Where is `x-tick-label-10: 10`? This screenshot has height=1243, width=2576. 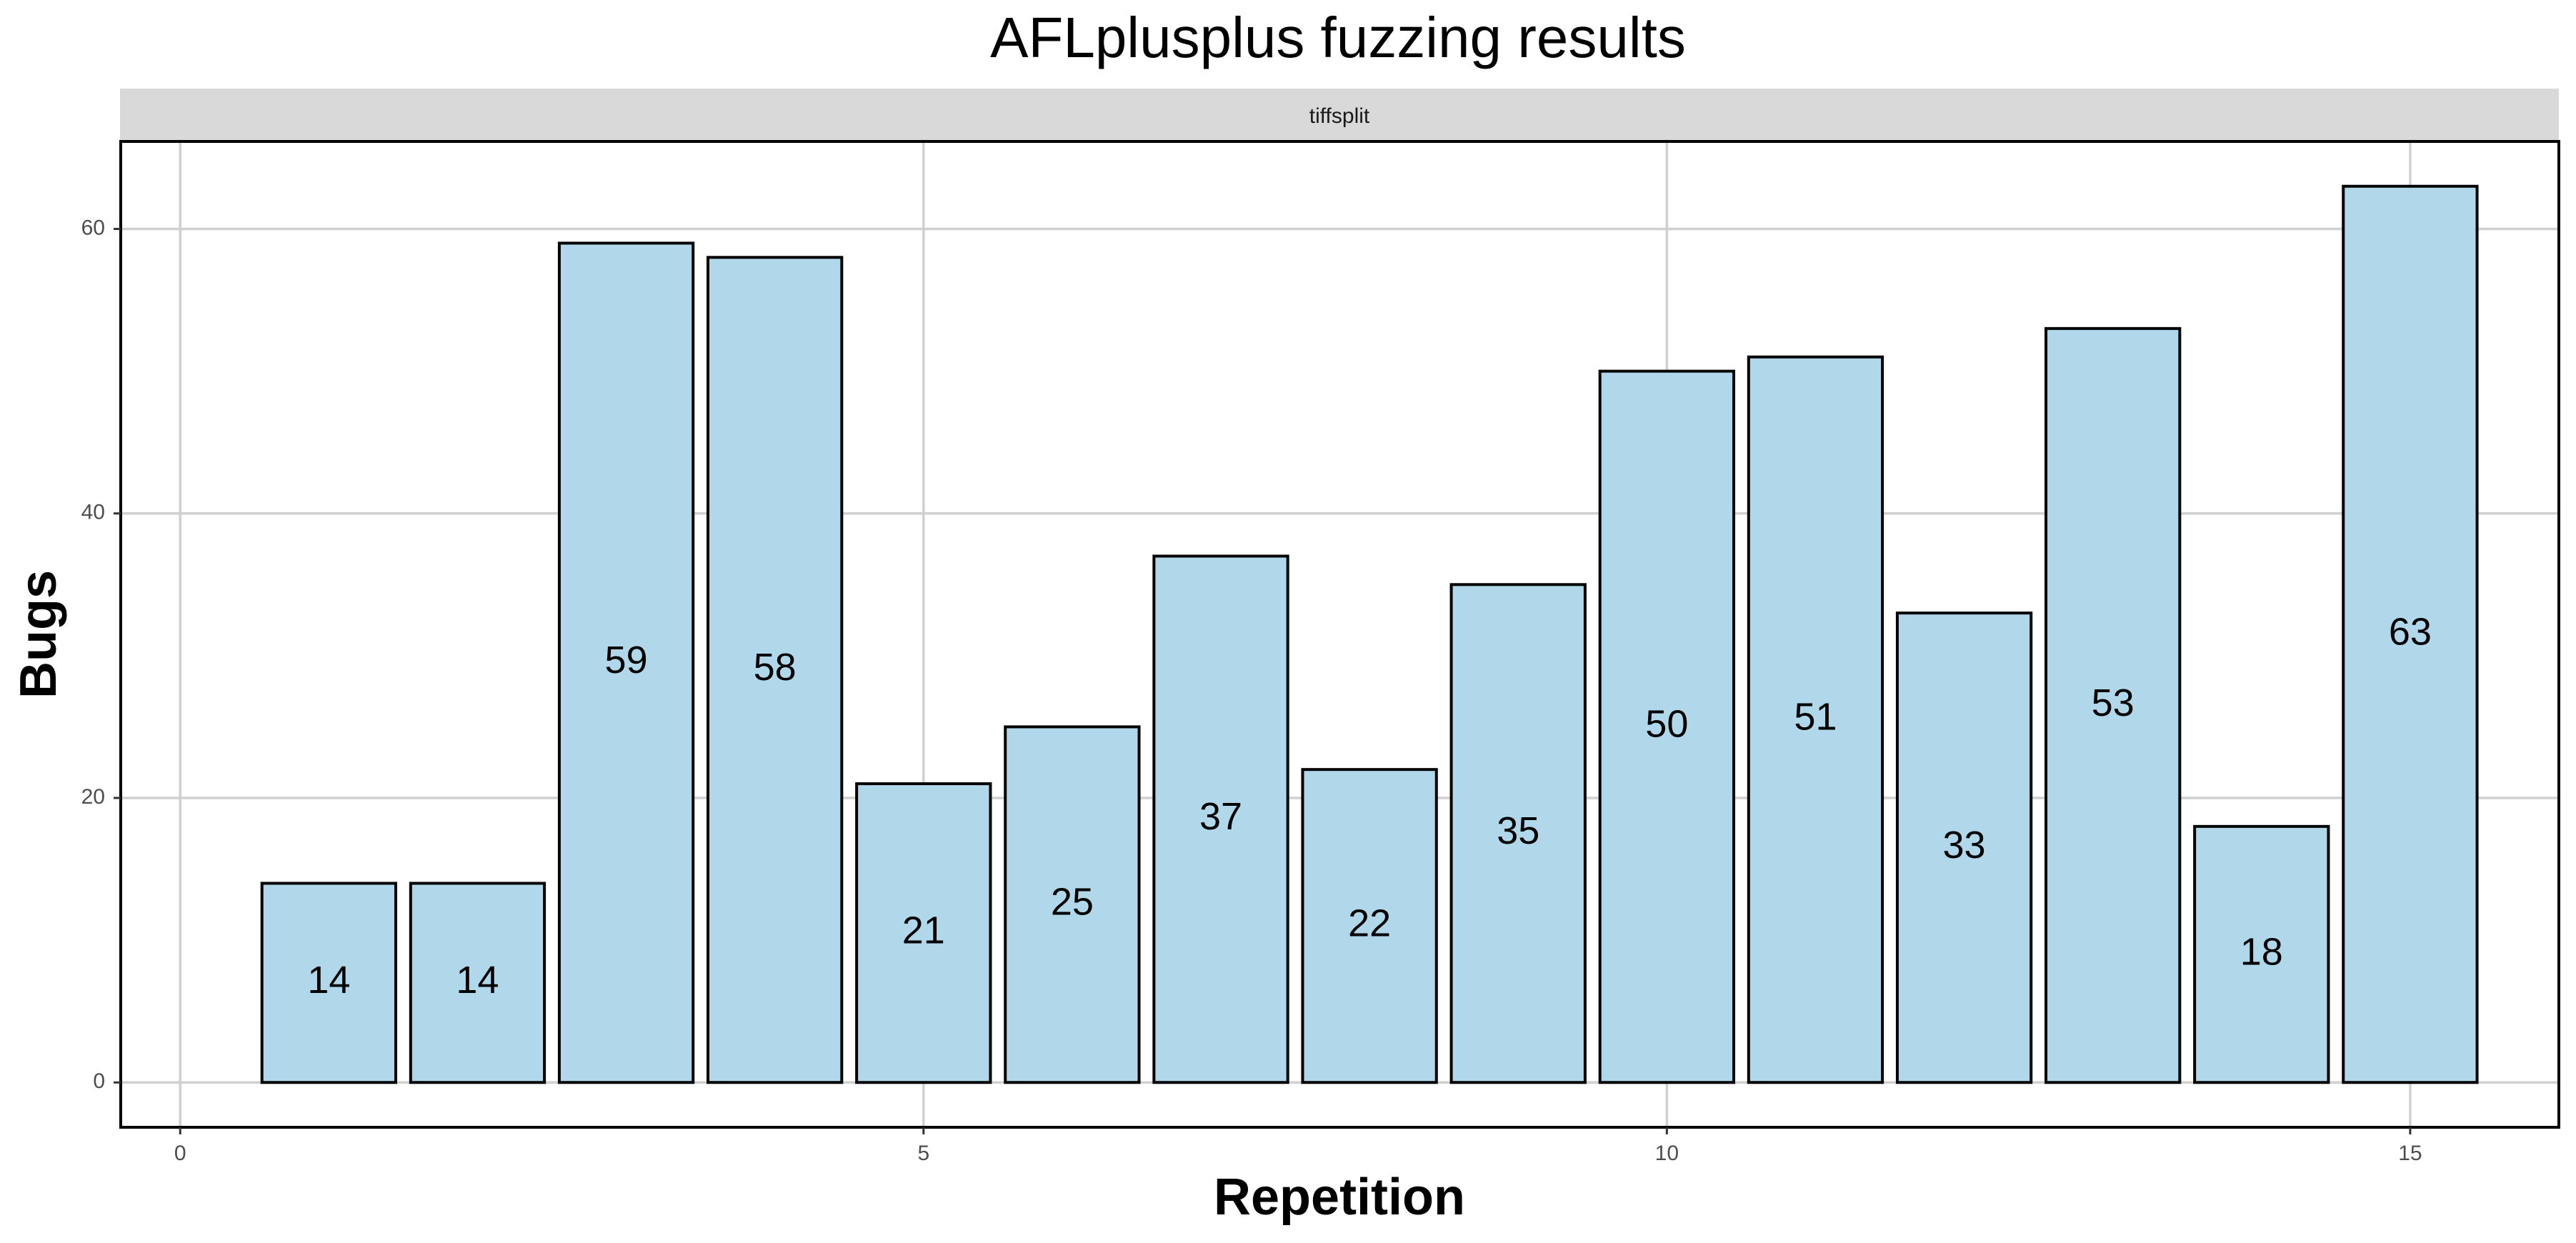
x-tick-label-10: 10 is located at coordinates (1667, 1153).